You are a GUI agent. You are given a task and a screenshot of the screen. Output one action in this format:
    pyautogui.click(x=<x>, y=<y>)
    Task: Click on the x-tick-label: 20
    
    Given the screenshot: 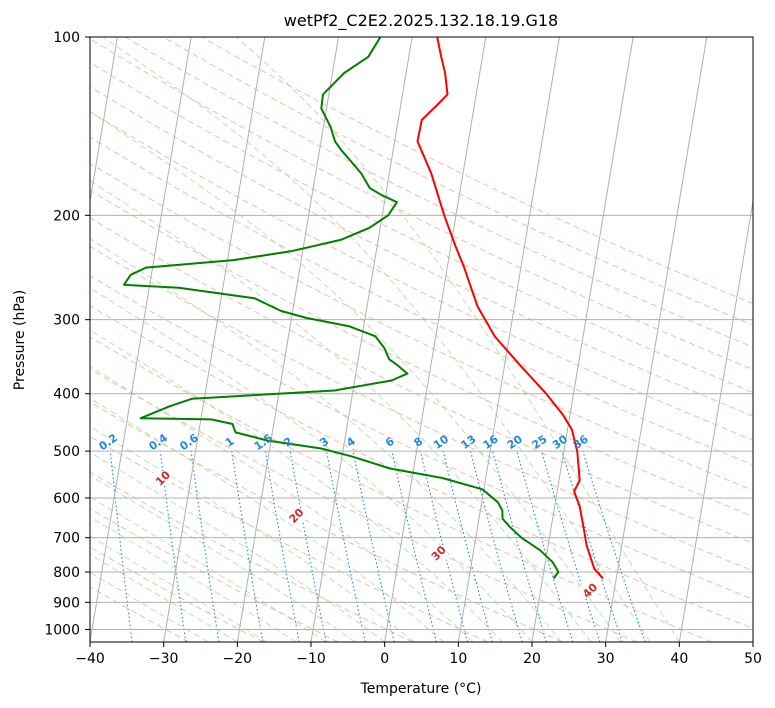 What is the action you would take?
    pyautogui.click(x=532, y=659)
    